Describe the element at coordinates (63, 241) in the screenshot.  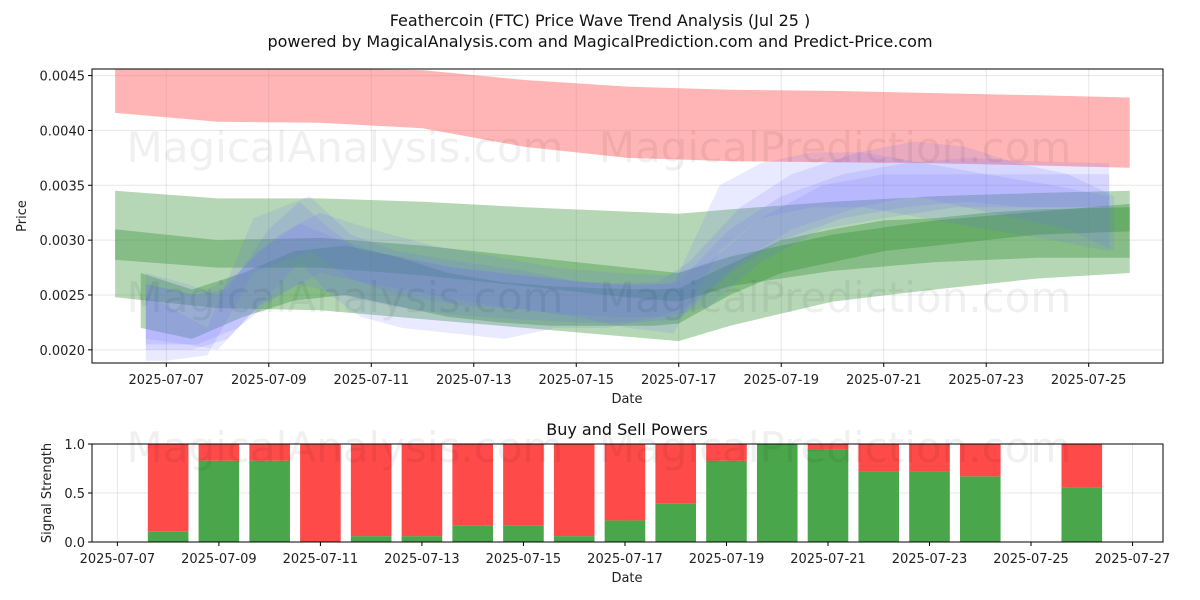
I see `price-y-tick-label-2: 0.0030` at that location.